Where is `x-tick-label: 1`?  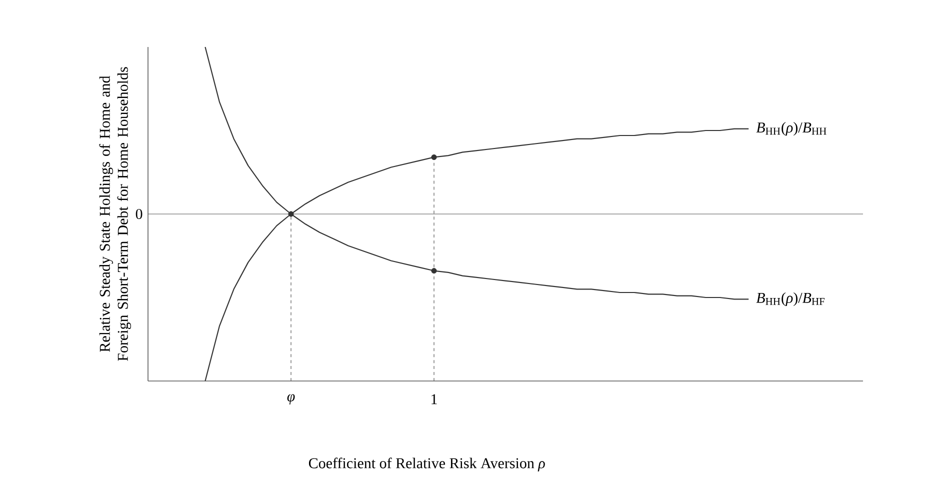
x-tick-label: 1 is located at coordinates (434, 399).